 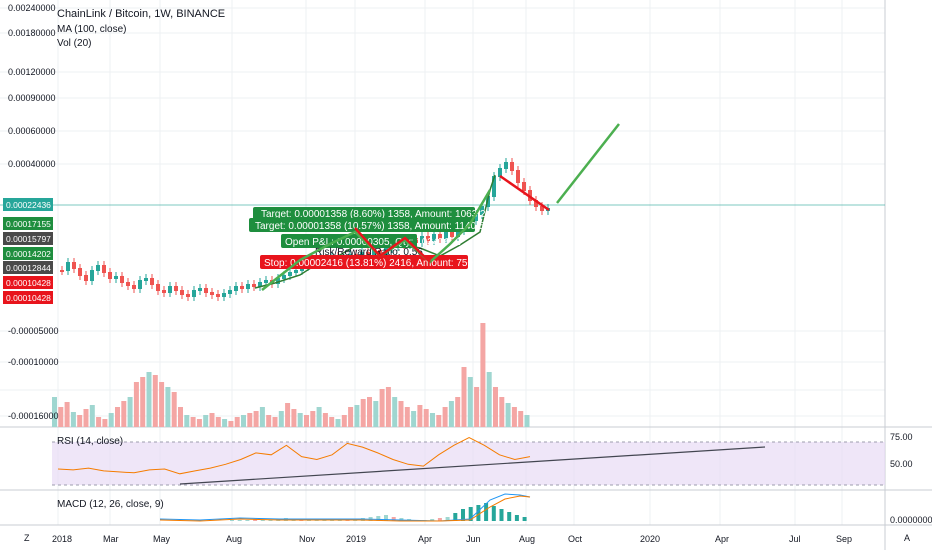 I want to click on price-badge-text: 0.00014202, so click(x=28, y=254).